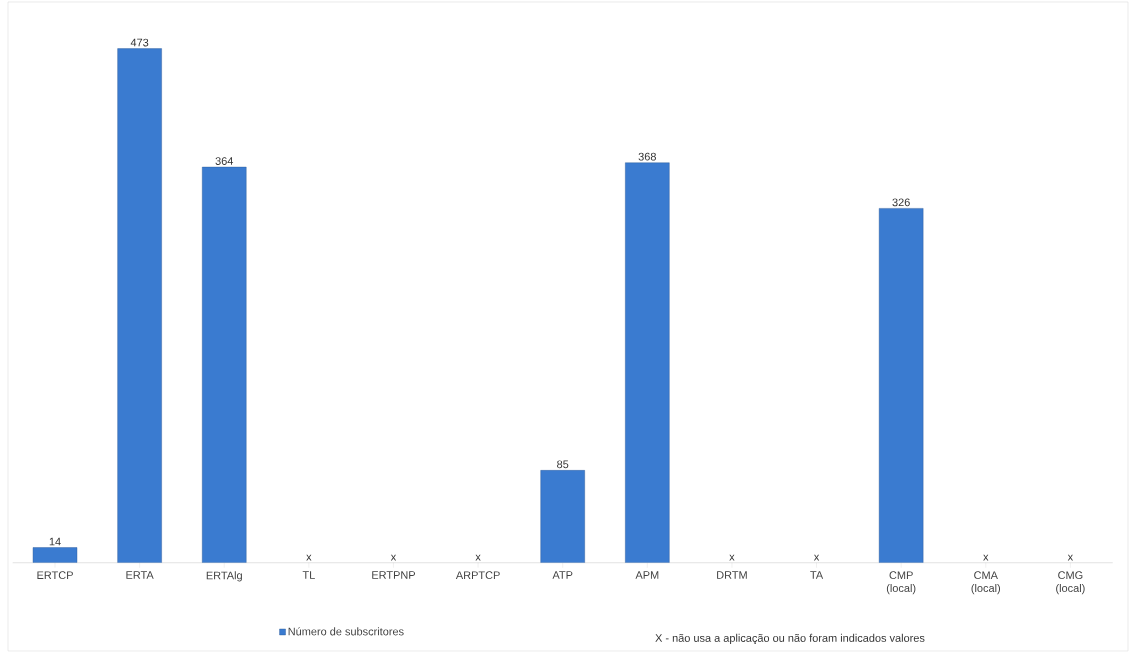 Image resolution: width=1131 pixels, height=653 pixels. I want to click on data-label: 14, so click(55, 541).